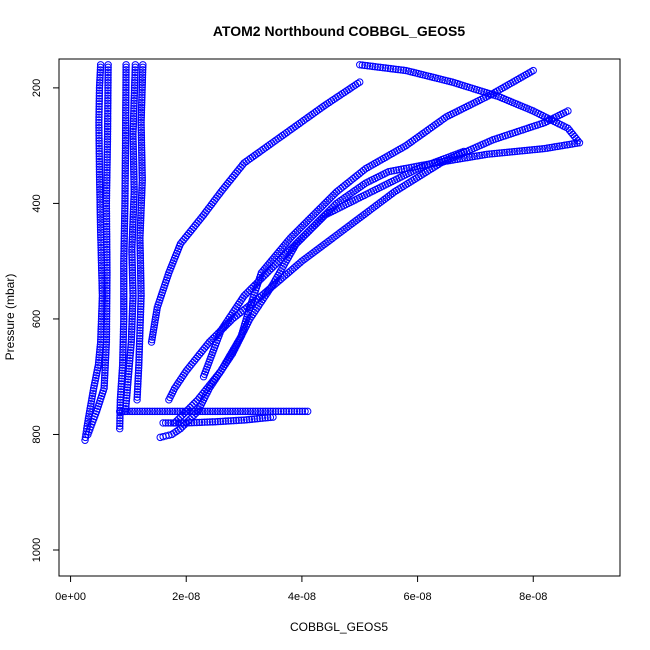 This screenshot has height=650, width=650. What do you see at coordinates (301, 589) in the screenshot?
I see `x-axis: 0e+00 2e-08 4e-08 6e-08 8e-08` at bounding box center [301, 589].